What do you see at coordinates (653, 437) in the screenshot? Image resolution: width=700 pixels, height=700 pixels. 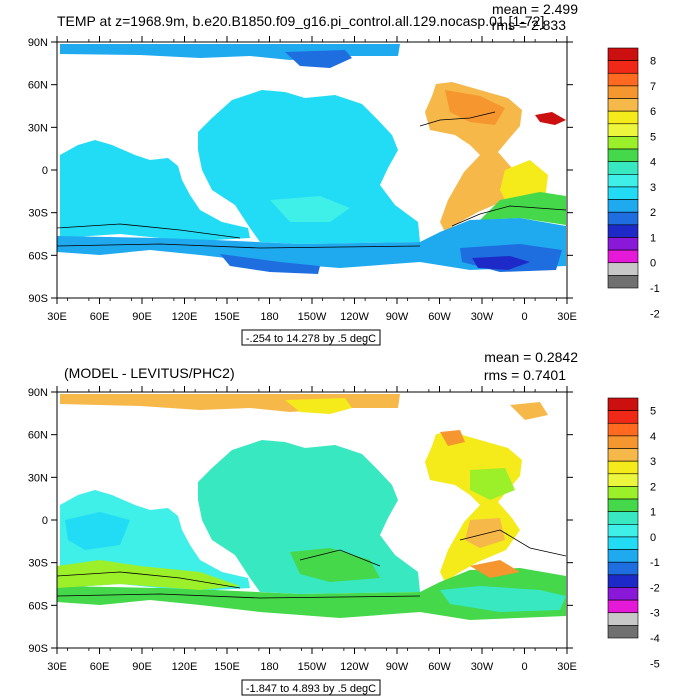 I see `colorbar-label: 4` at bounding box center [653, 437].